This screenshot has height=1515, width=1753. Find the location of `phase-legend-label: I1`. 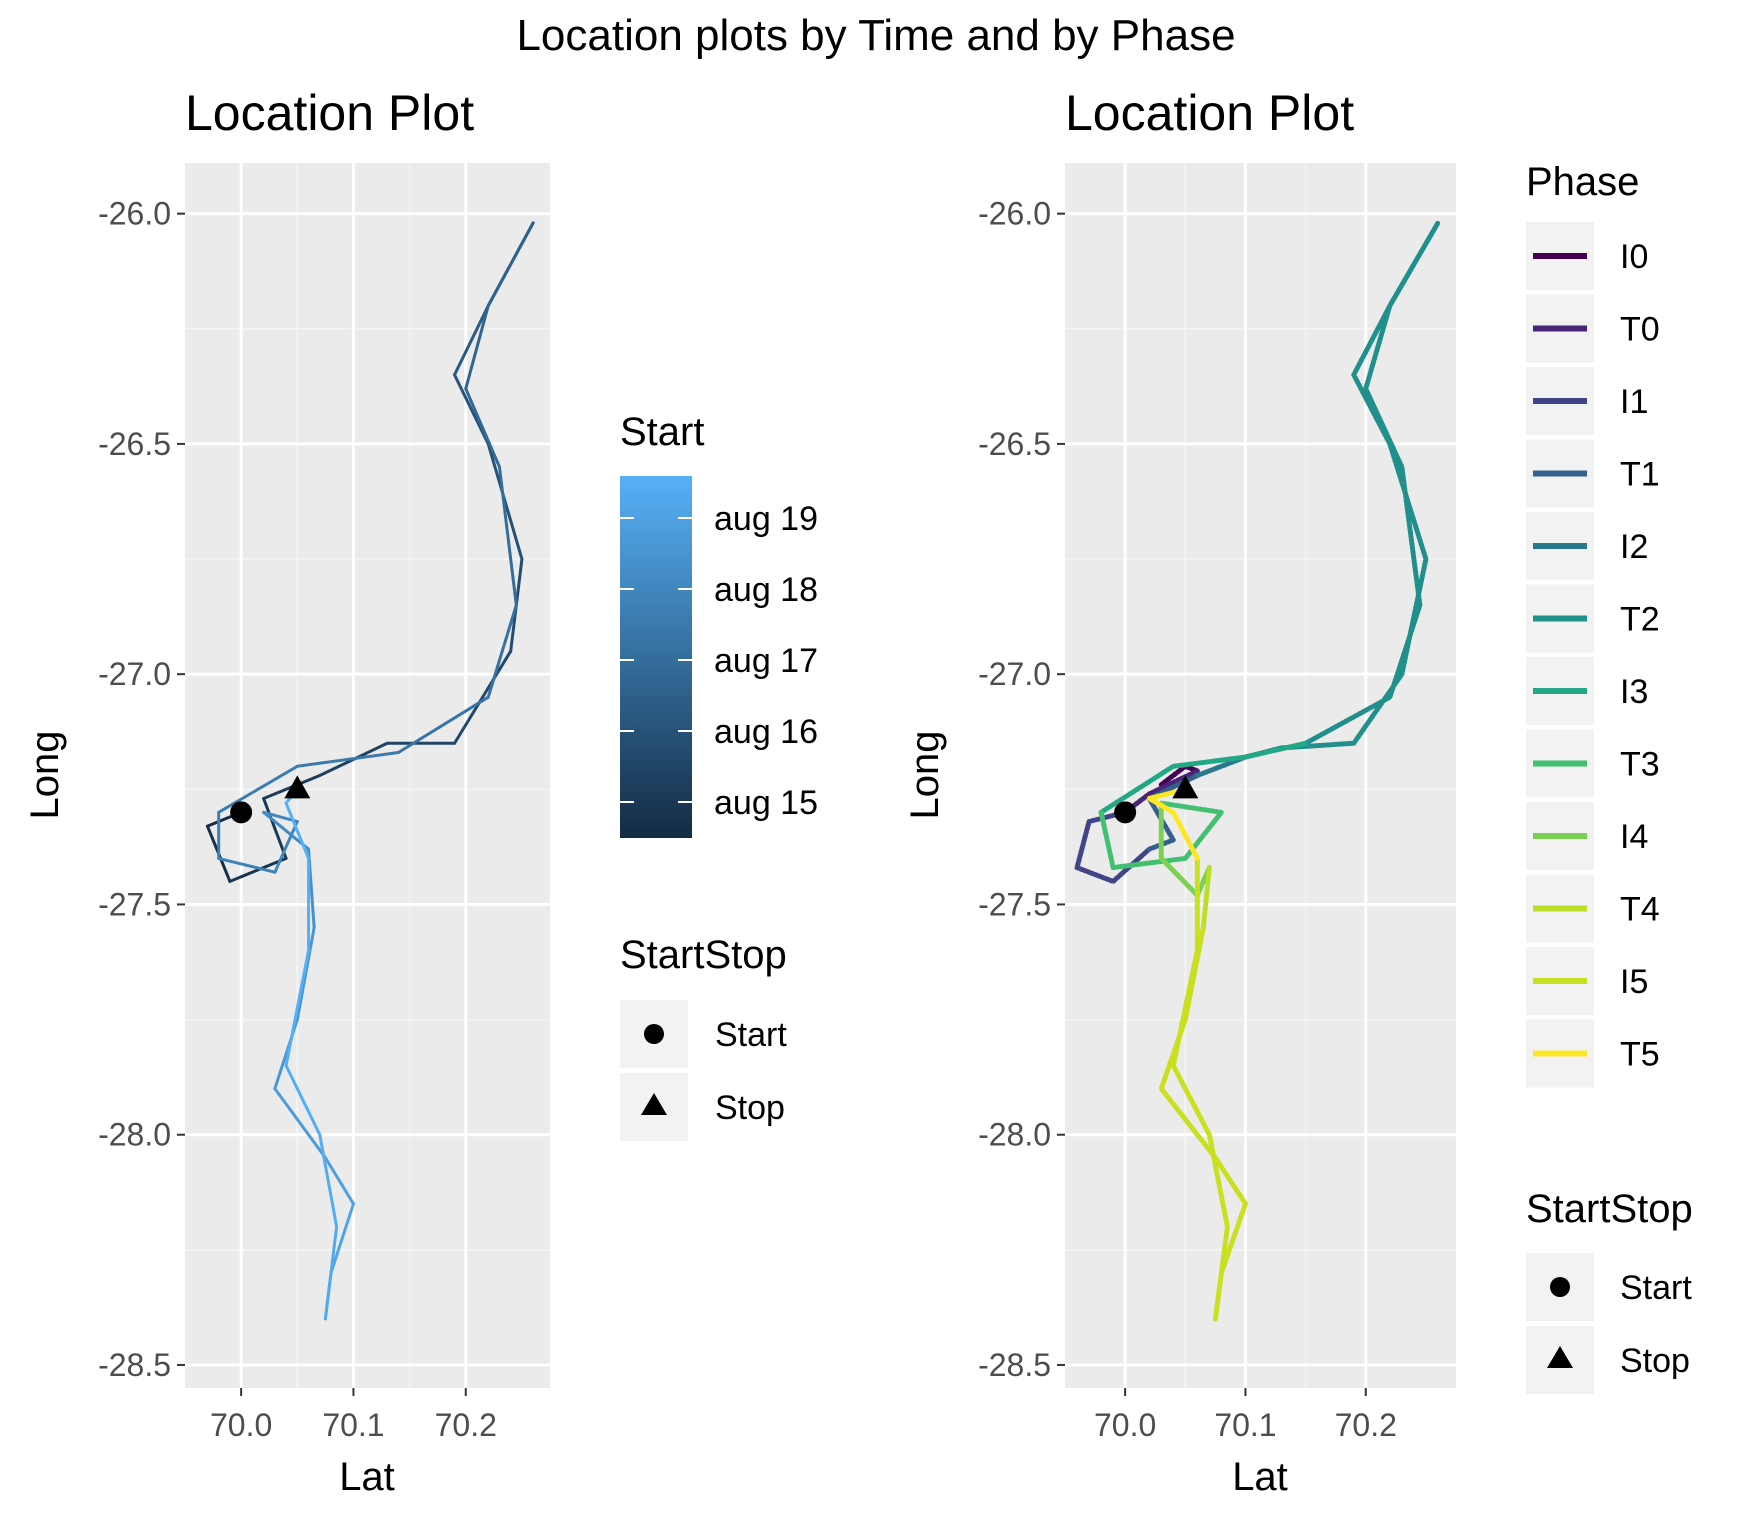

phase-legend-label: I1 is located at coordinates (1634, 402).